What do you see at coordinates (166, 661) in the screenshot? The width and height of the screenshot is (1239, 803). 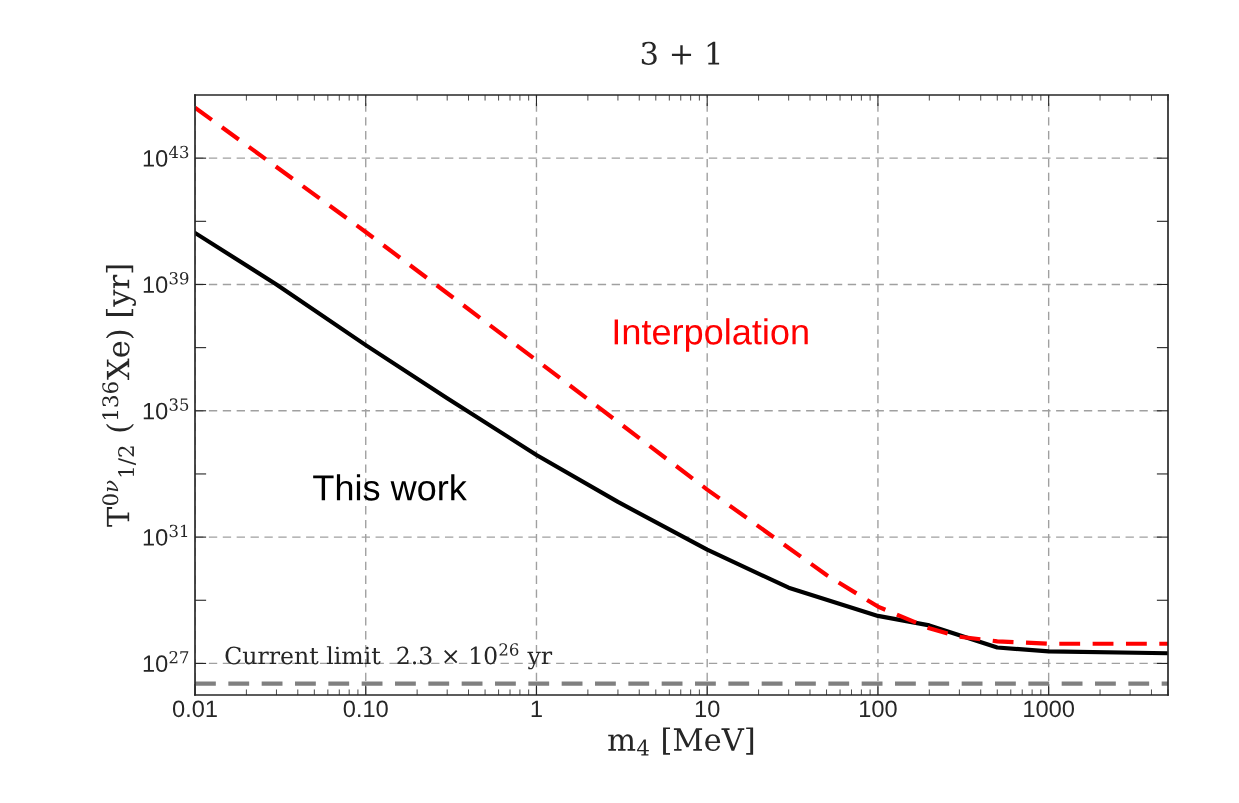 I see `y-tick-label: 10$^{27}$` at bounding box center [166, 661].